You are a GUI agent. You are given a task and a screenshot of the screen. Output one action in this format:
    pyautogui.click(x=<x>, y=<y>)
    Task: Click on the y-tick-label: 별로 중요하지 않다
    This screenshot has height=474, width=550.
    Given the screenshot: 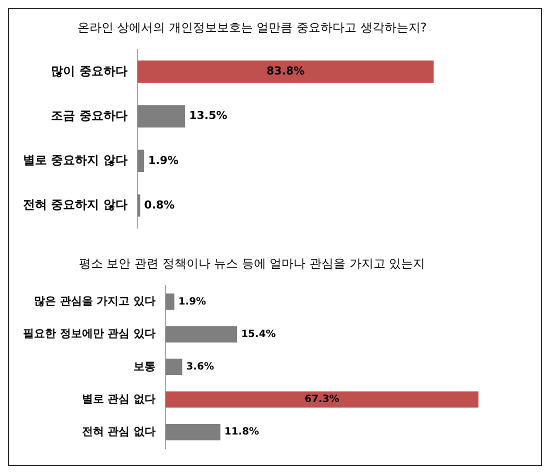 What is the action you would take?
    pyautogui.click(x=75, y=160)
    